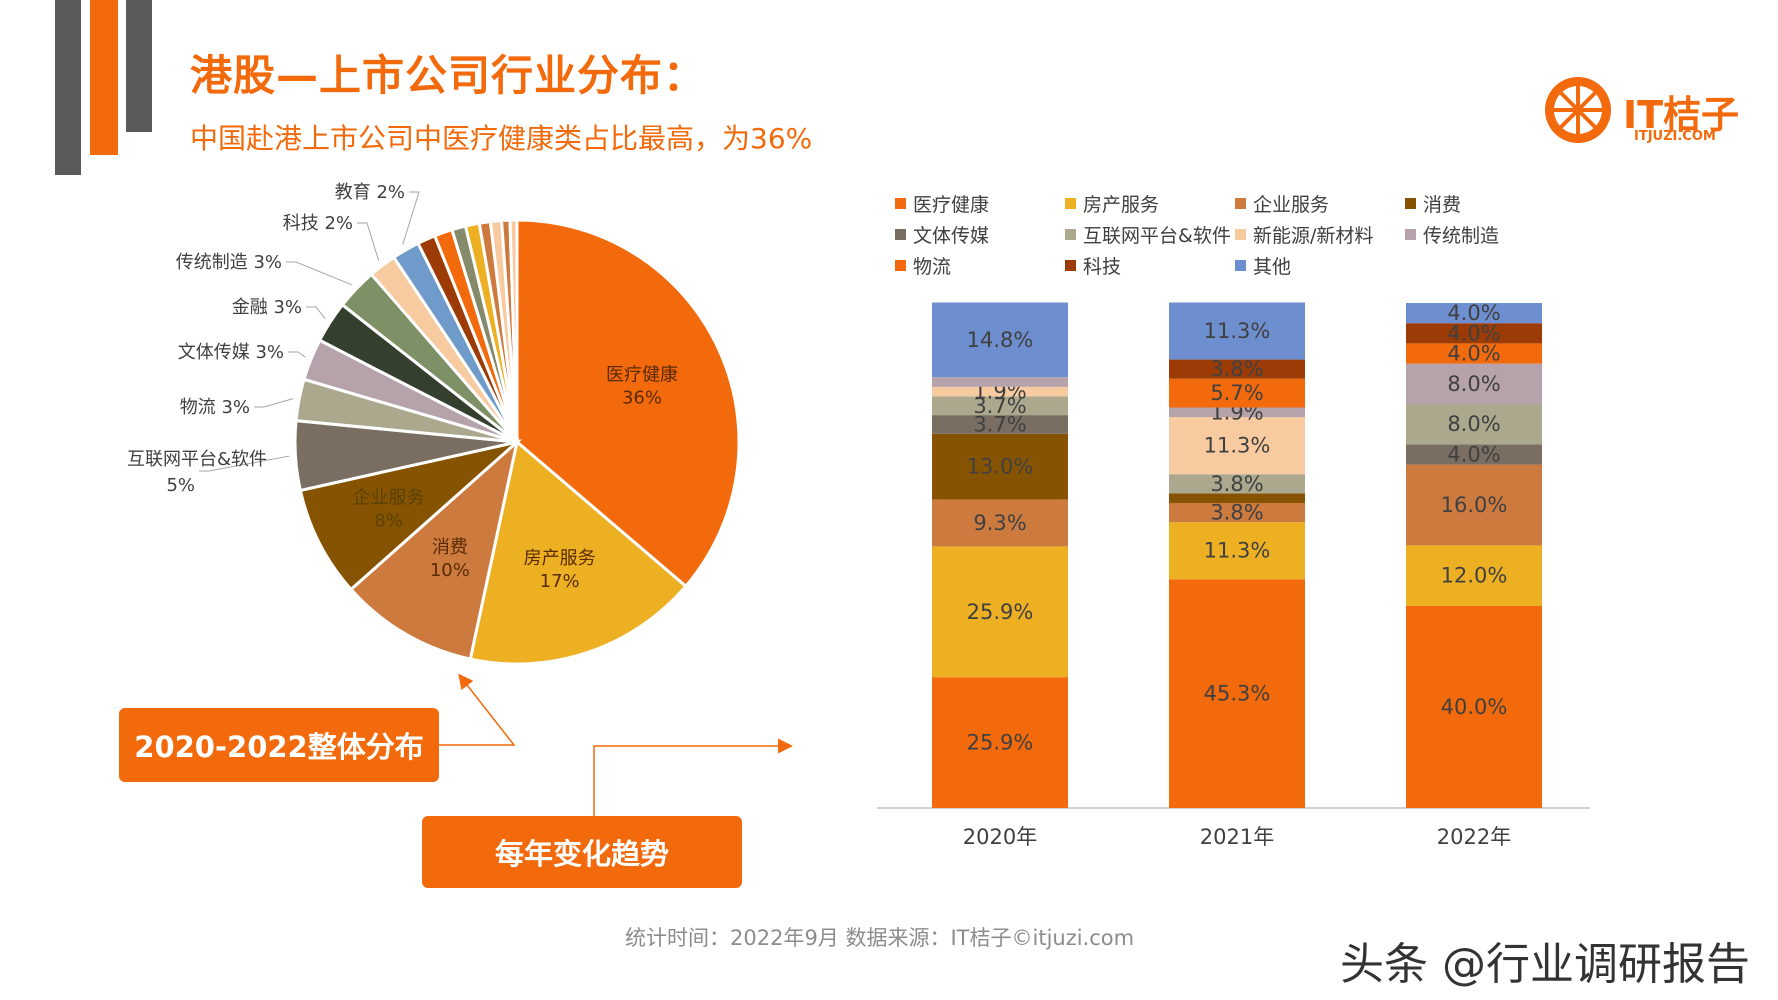  What do you see at coordinates (388, 521) in the screenshot?
I see `pie-value-3: 8%` at bounding box center [388, 521].